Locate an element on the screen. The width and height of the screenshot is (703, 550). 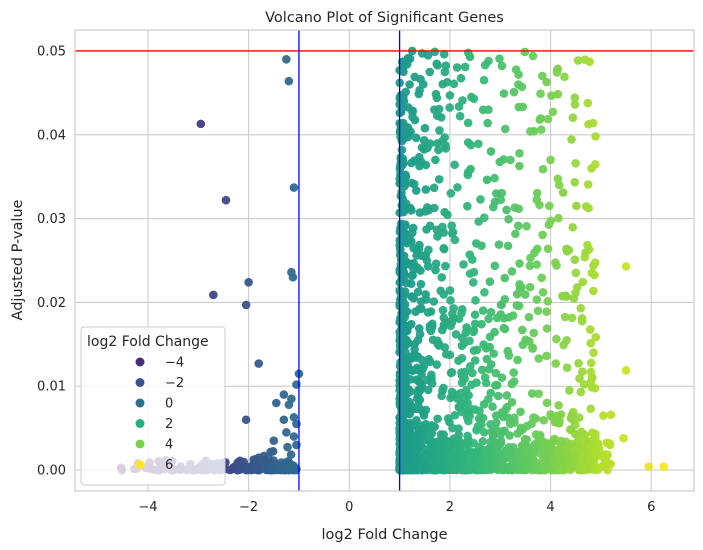
legend-label: 6 is located at coordinates (169, 465).